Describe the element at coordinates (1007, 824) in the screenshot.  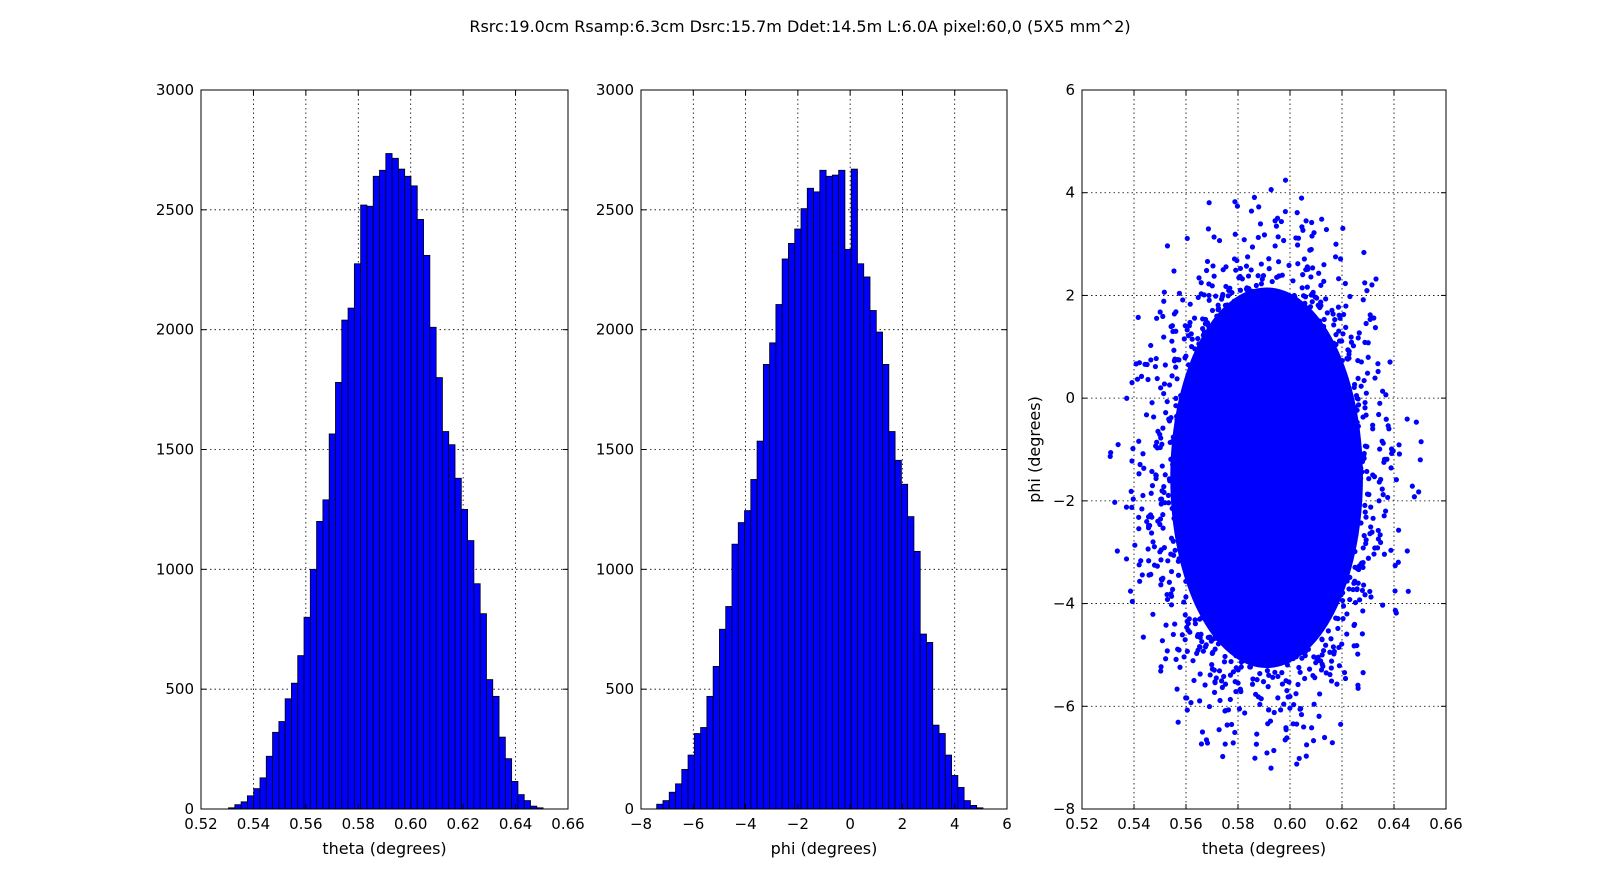
I see `x-tick-label: 6` at that location.